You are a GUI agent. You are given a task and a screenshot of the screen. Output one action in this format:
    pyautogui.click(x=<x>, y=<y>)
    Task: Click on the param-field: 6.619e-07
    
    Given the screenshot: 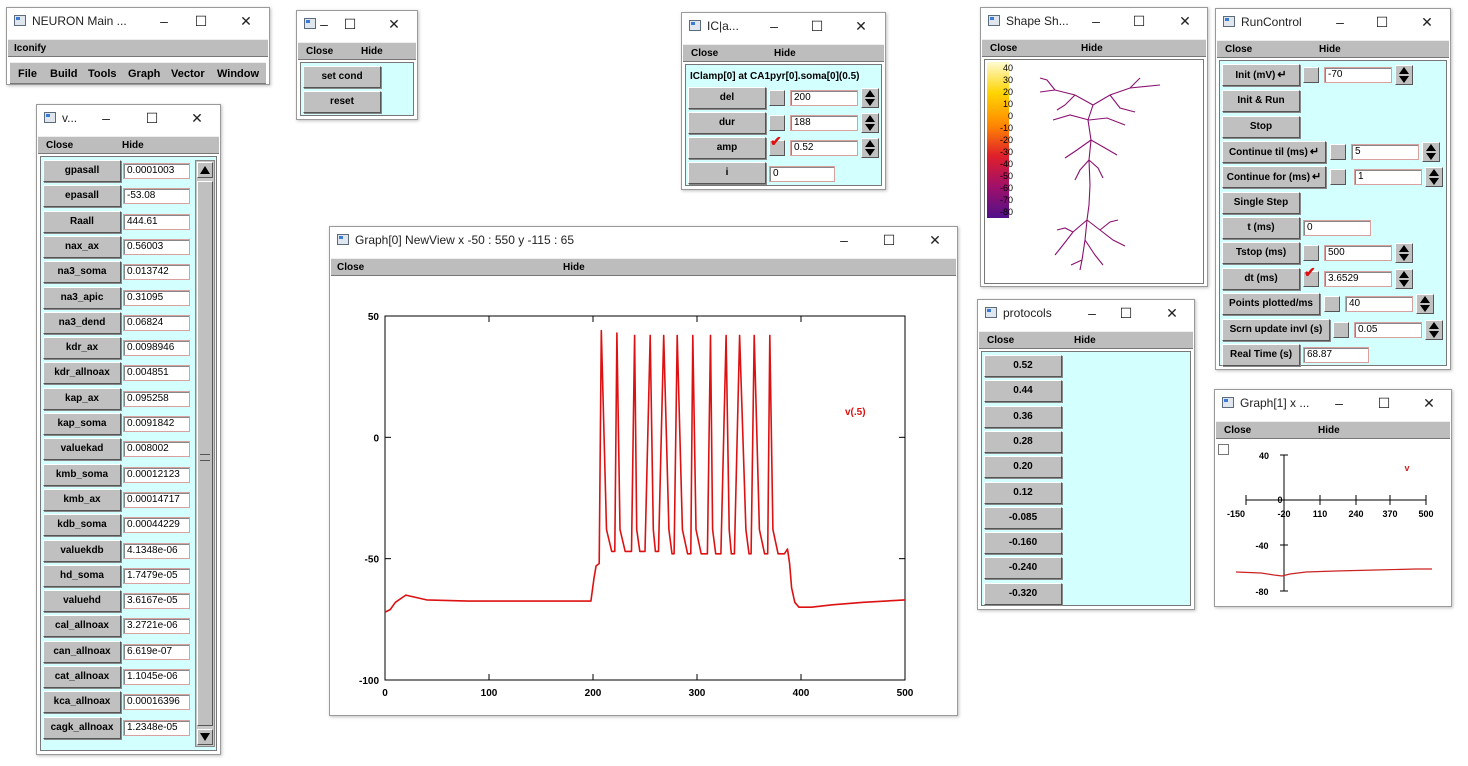 What is the action you would take?
    pyautogui.click(x=156, y=651)
    